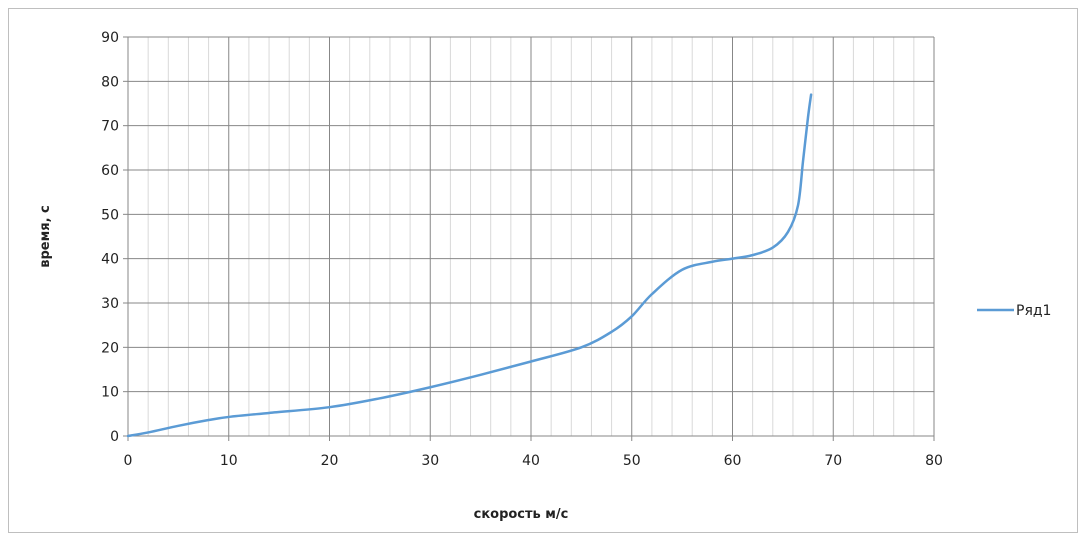 This screenshot has height=539, width=1088. What do you see at coordinates (430, 461) in the screenshot?
I see `x-tick-label: 30` at bounding box center [430, 461].